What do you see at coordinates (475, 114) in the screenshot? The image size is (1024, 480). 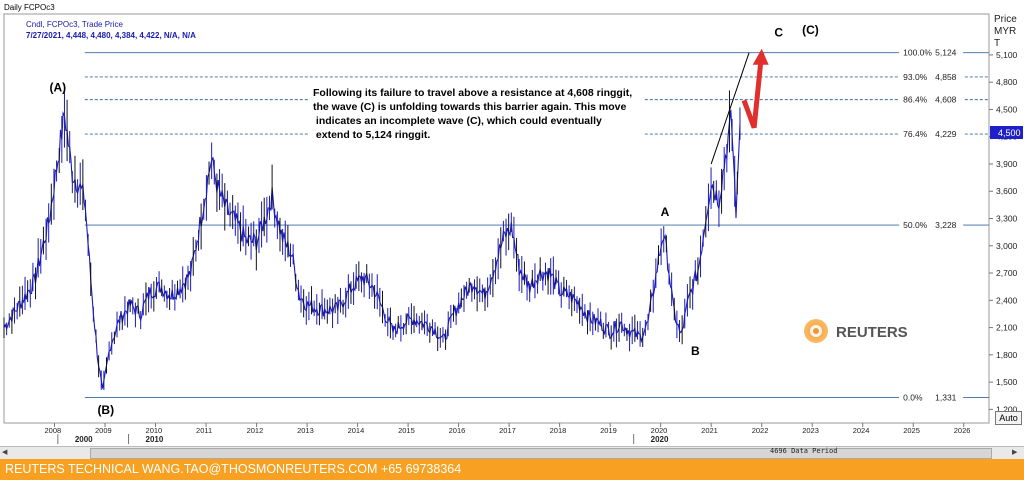 I see `annotation-box` at bounding box center [475, 114].